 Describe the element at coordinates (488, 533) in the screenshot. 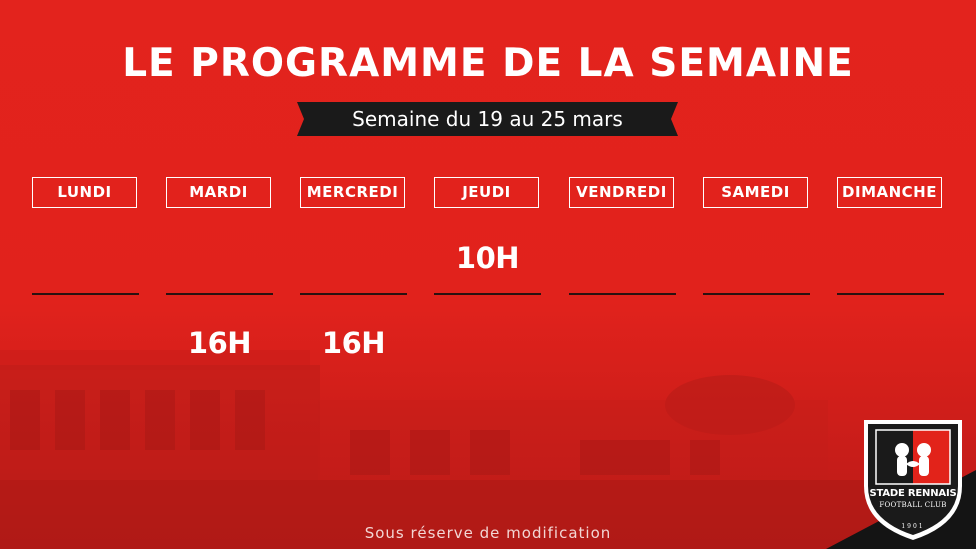

I see `disclaimer-note: Sous réserve de modification` at that location.